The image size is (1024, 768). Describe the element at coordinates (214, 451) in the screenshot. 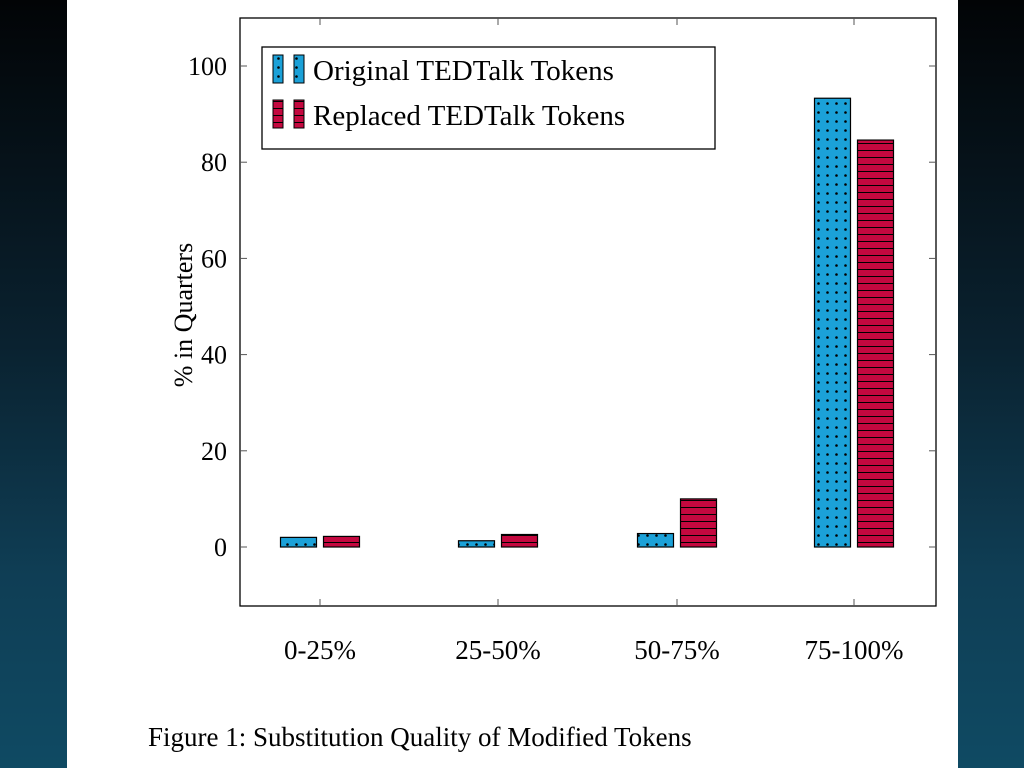

I see `y-tick-label: 20` at that location.